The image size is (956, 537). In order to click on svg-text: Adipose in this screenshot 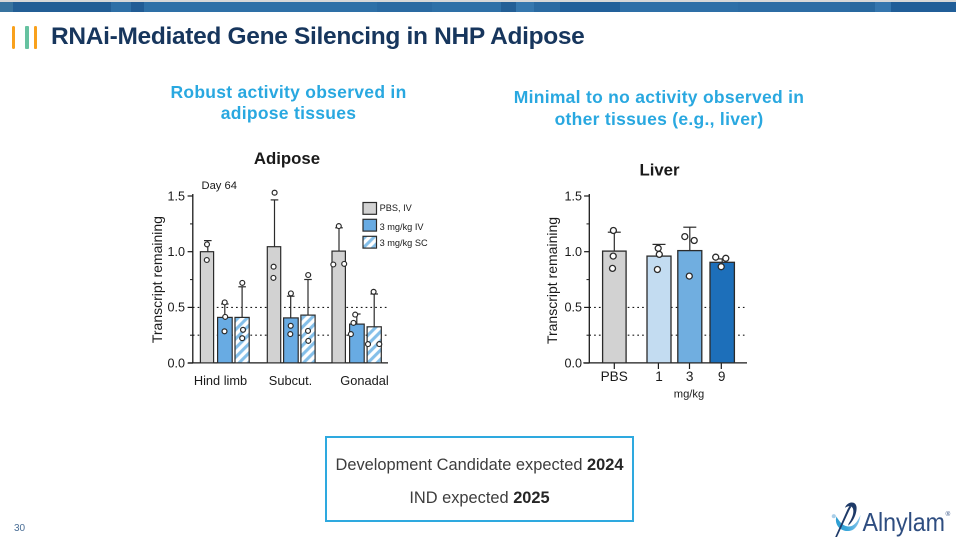, I will do `click(287, 158)`.